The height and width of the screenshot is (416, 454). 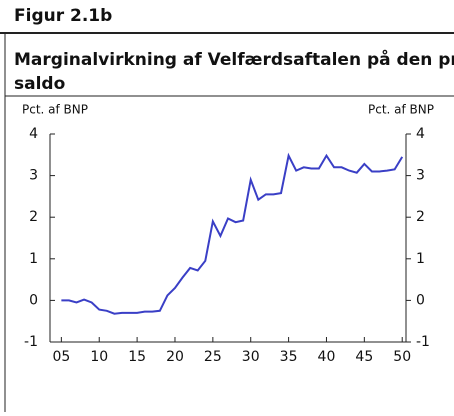 I want to click on y-tick-label: 4, so click(x=33, y=134).